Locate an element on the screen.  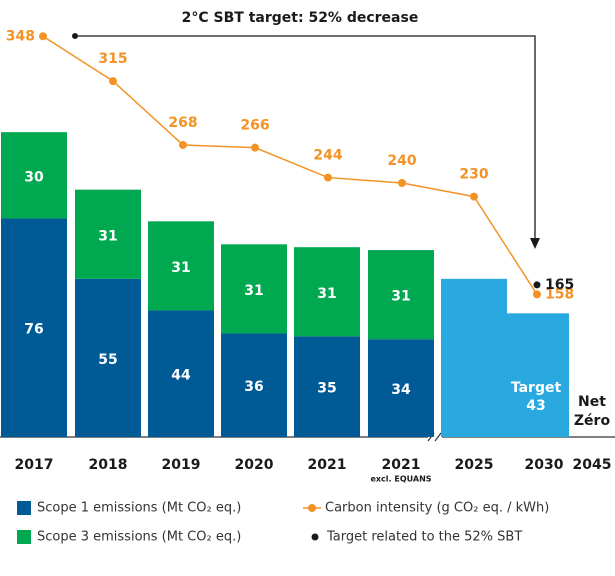
bar-annotation: Target is located at coordinates (536, 388).